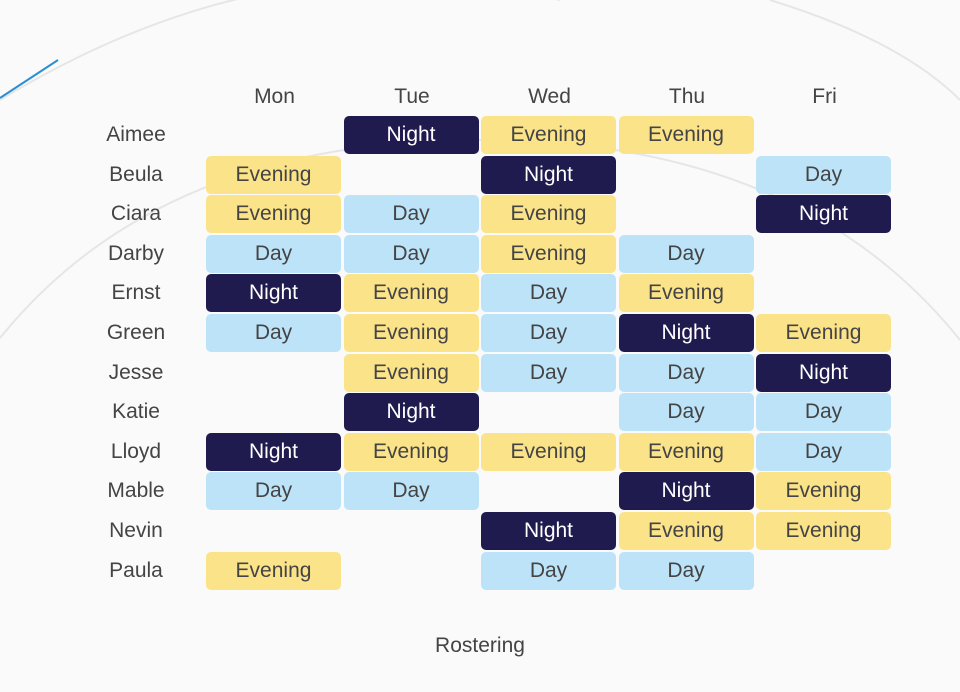 The image size is (960, 692). What do you see at coordinates (136, 412) in the screenshot?
I see `person-label-katie: Katie` at bounding box center [136, 412].